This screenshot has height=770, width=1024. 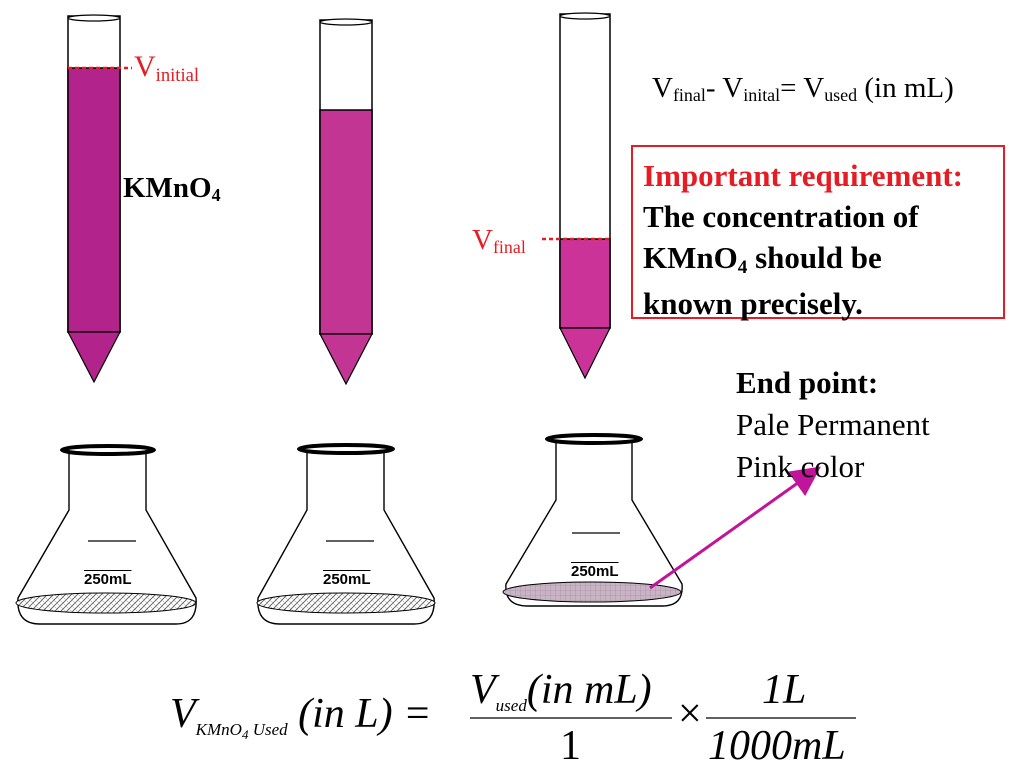 What do you see at coordinates (167, 68) in the screenshot?
I see `v-initial-label: Vinitial` at bounding box center [167, 68].